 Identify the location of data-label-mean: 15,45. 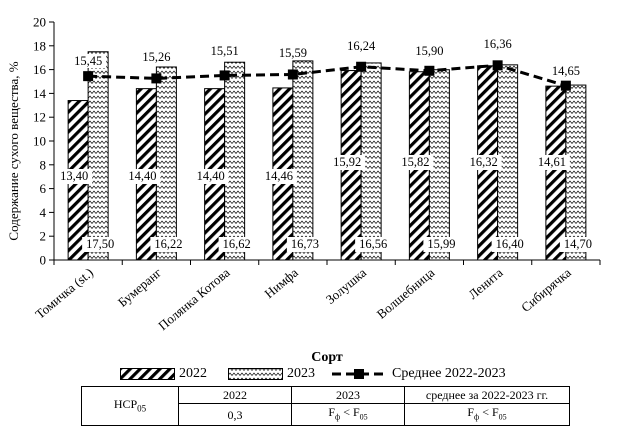
(88, 61).